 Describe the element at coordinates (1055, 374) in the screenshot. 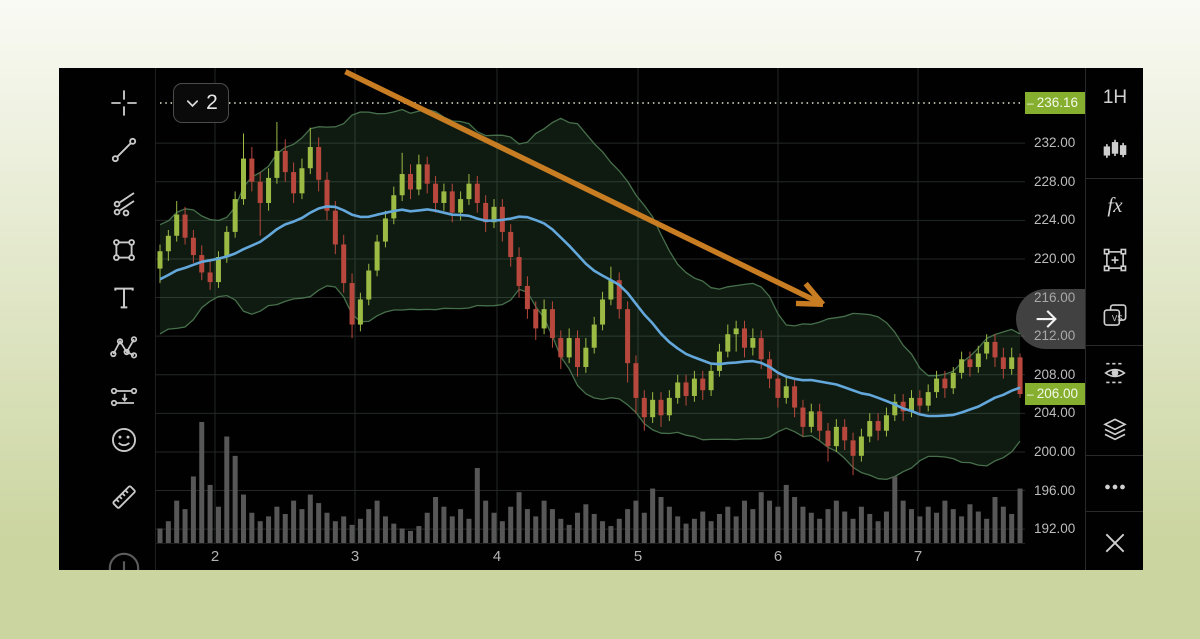

I see `price-tick: 208.00` at that location.